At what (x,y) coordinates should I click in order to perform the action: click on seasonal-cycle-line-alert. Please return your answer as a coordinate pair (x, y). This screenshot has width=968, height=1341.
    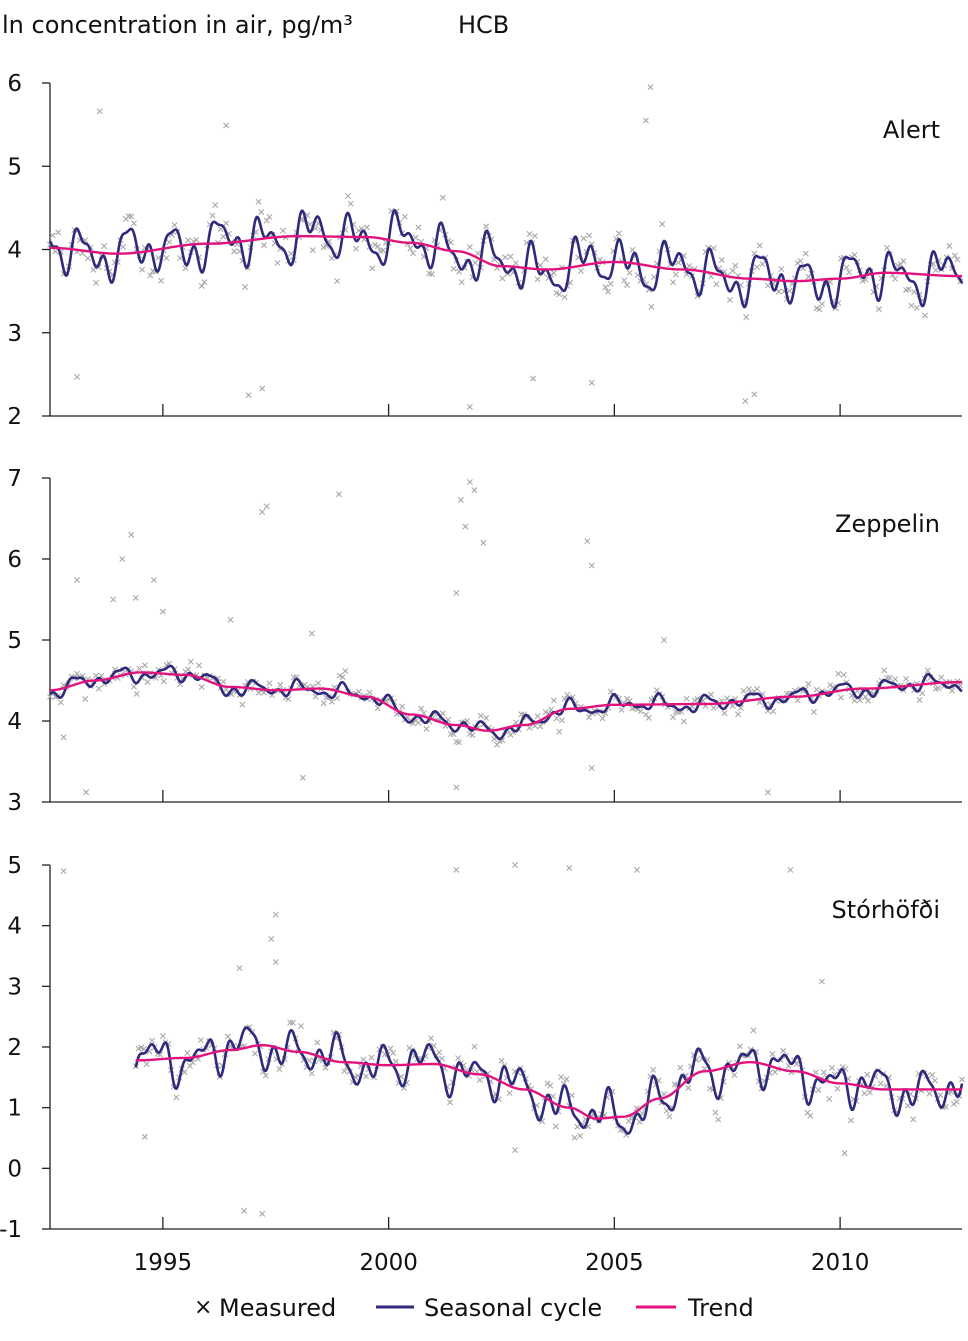
    Looking at the image, I should click on (506, 259).